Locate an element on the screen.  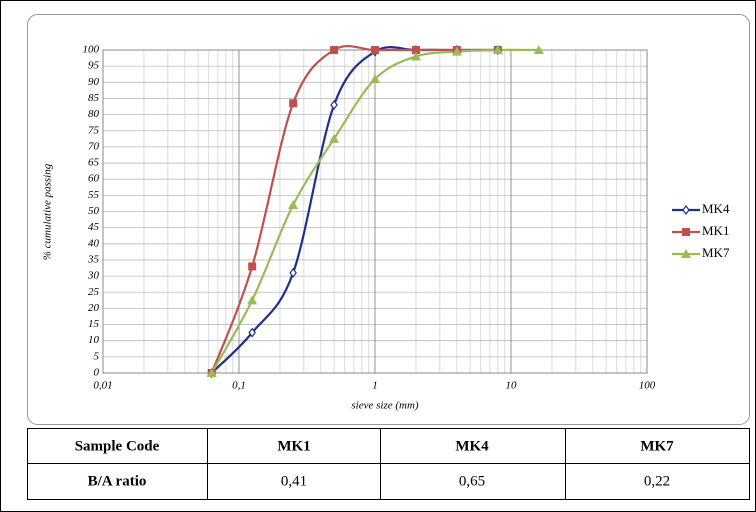
y-tick-label: 75 is located at coordinates (94, 130).